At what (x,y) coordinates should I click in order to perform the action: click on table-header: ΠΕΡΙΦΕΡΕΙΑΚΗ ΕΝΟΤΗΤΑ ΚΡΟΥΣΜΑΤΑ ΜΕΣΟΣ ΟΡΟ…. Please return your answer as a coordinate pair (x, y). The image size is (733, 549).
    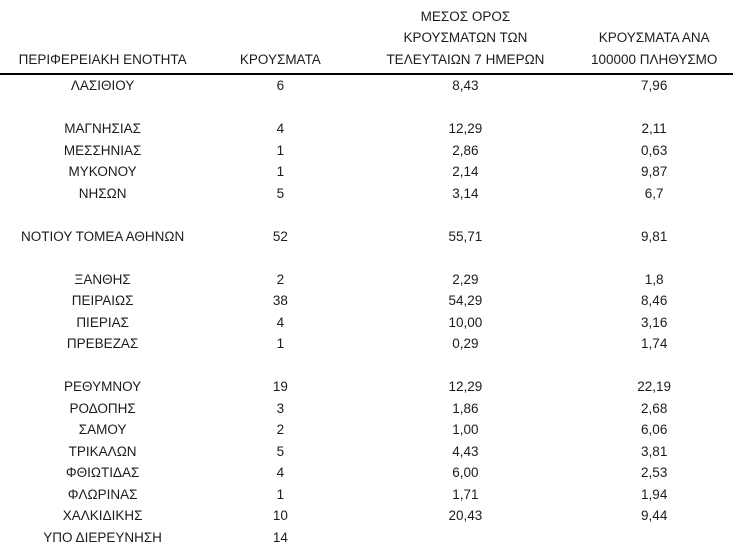
    Looking at the image, I should click on (366, 37).